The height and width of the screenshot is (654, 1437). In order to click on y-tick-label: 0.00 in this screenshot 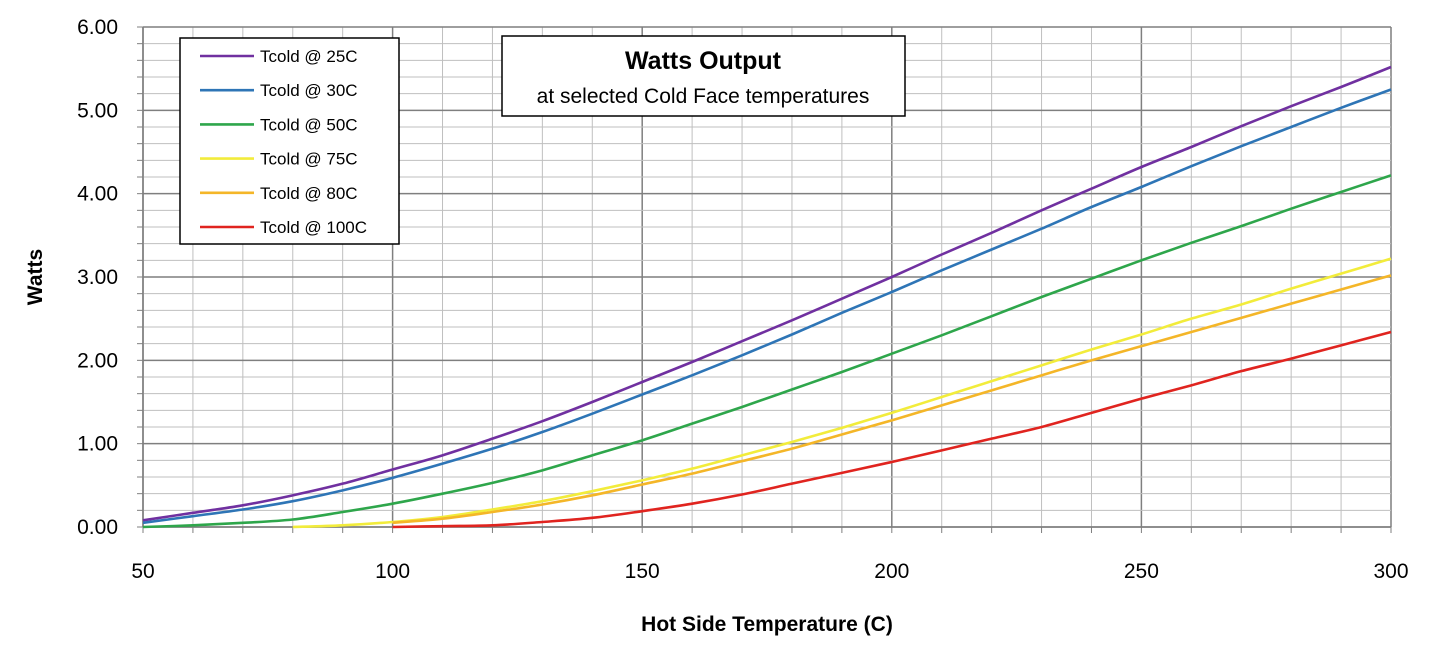, I will do `click(97, 527)`.